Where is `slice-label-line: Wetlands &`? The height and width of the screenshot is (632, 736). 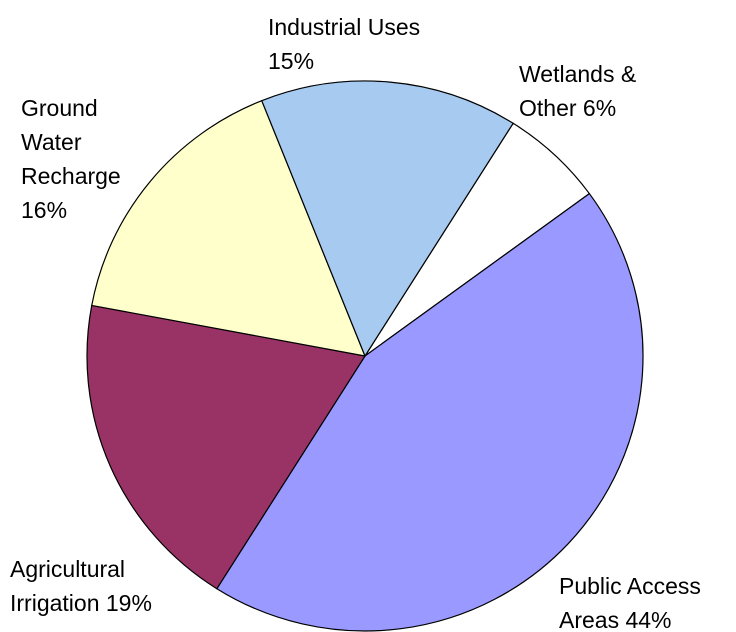 slice-label-line: Wetlands & is located at coordinates (577, 74).